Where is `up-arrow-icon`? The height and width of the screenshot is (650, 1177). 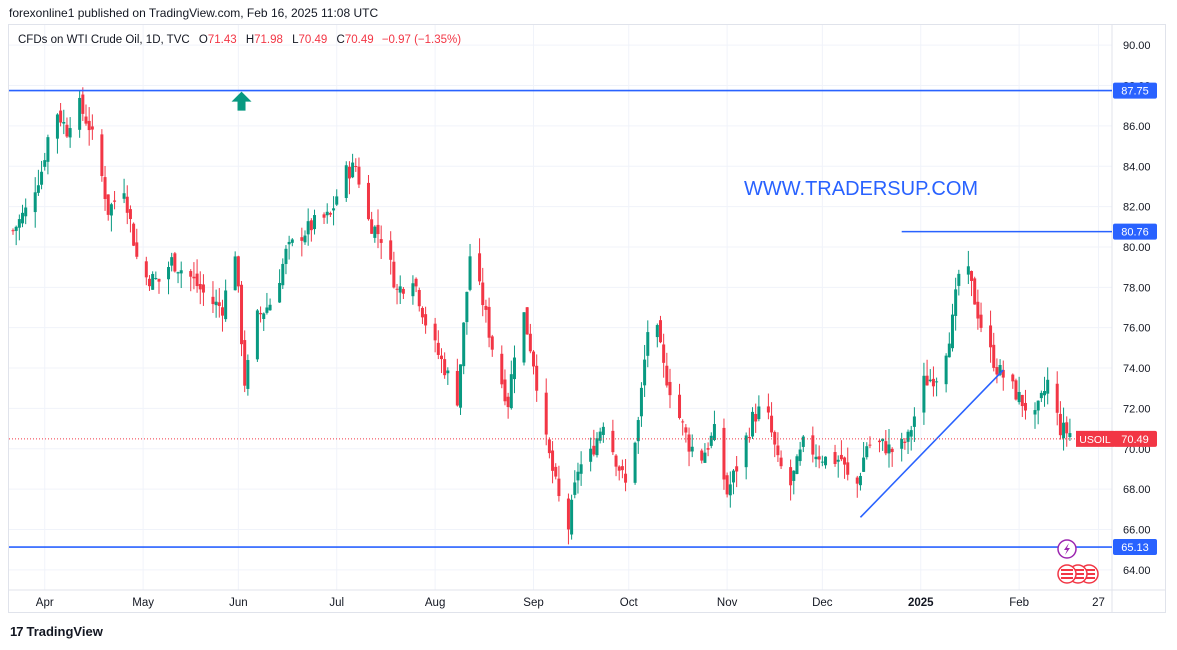 up-arrow-icon is located at coordinates (241, 101).